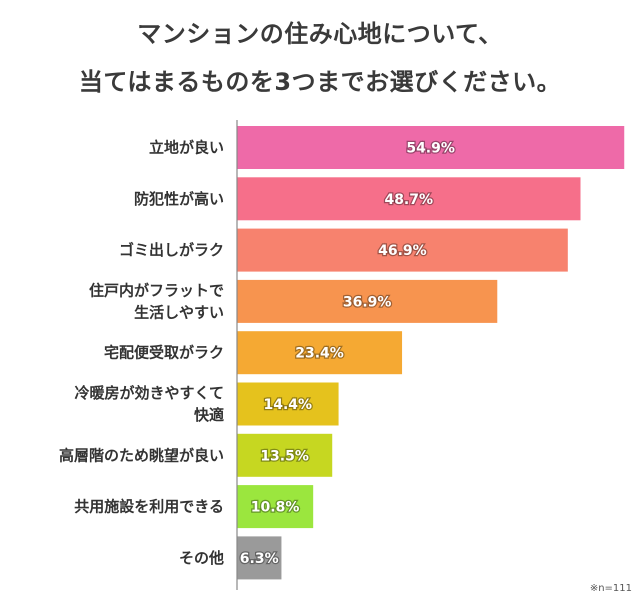 Image resolution: width=640 pixels, height=604 pixels. What do you see at coordinates (320, 34) in the screenshot?
I see `chart-title-line-1: マンションの住み心地について、` at bounding box center [320, 34].